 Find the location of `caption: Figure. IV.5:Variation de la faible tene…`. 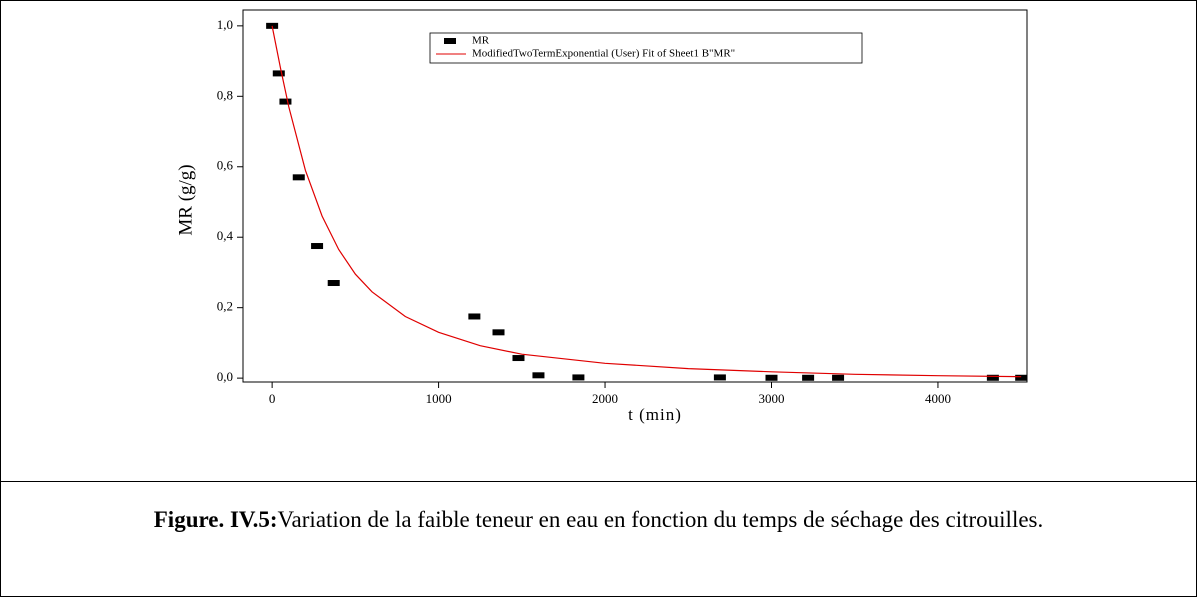

caption: Figure. IV.5:Variation de la faible tene… is located at coordinates (598, 520).